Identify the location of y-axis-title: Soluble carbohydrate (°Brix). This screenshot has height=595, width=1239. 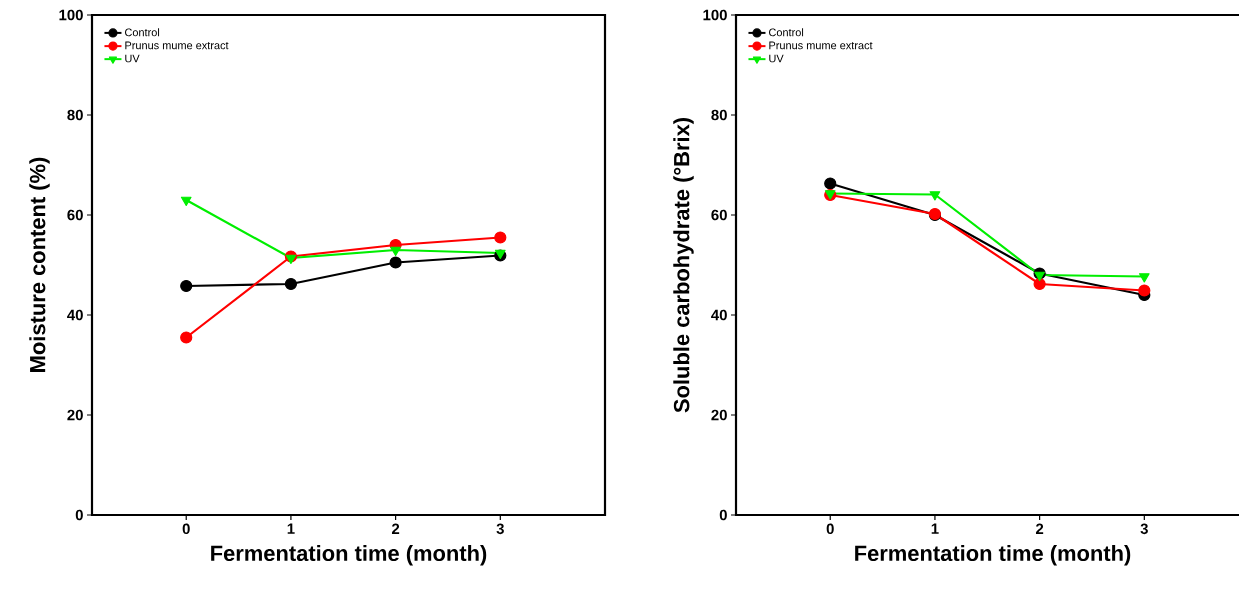
(683, 265).